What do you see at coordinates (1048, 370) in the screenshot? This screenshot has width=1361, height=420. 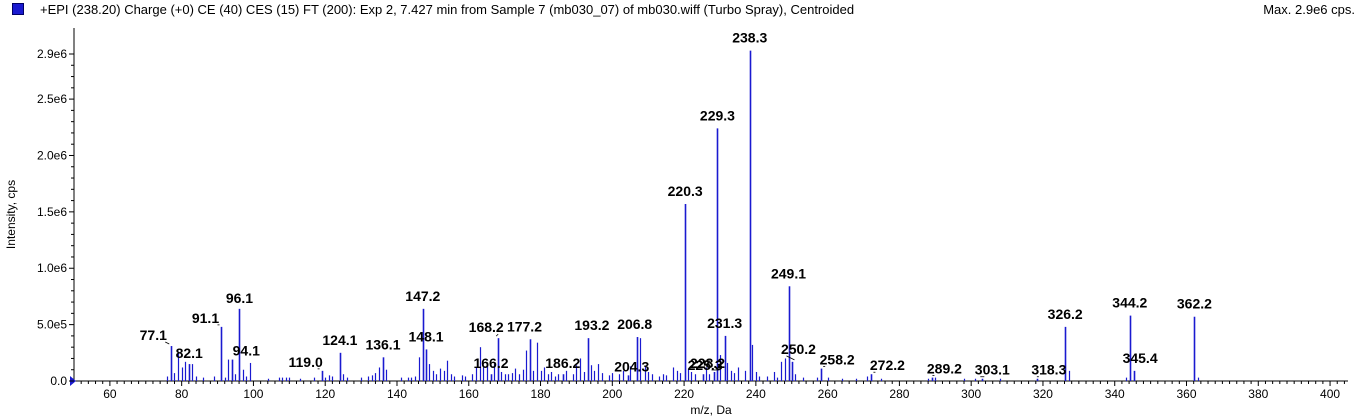 I see `peak-label: 318.3` at bounding box center [1048, 370].